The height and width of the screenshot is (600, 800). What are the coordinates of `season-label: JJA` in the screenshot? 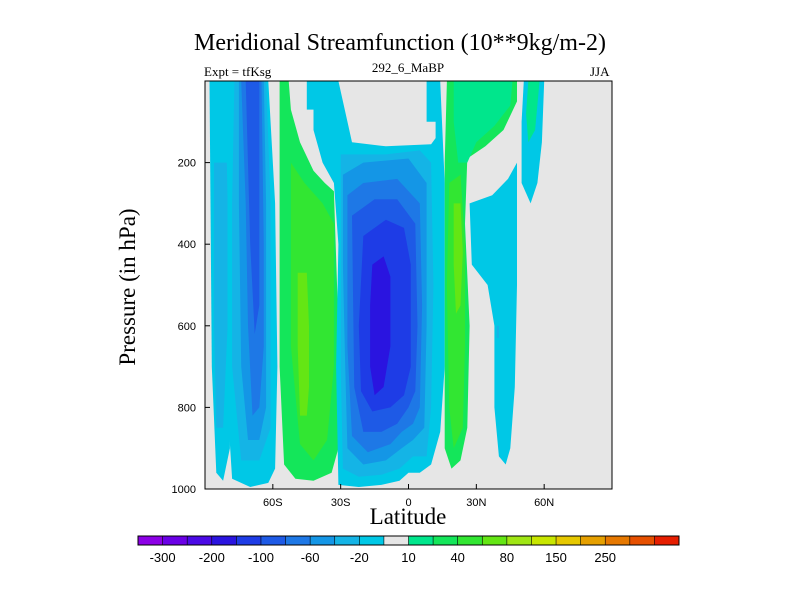 It's located at (600, 71).